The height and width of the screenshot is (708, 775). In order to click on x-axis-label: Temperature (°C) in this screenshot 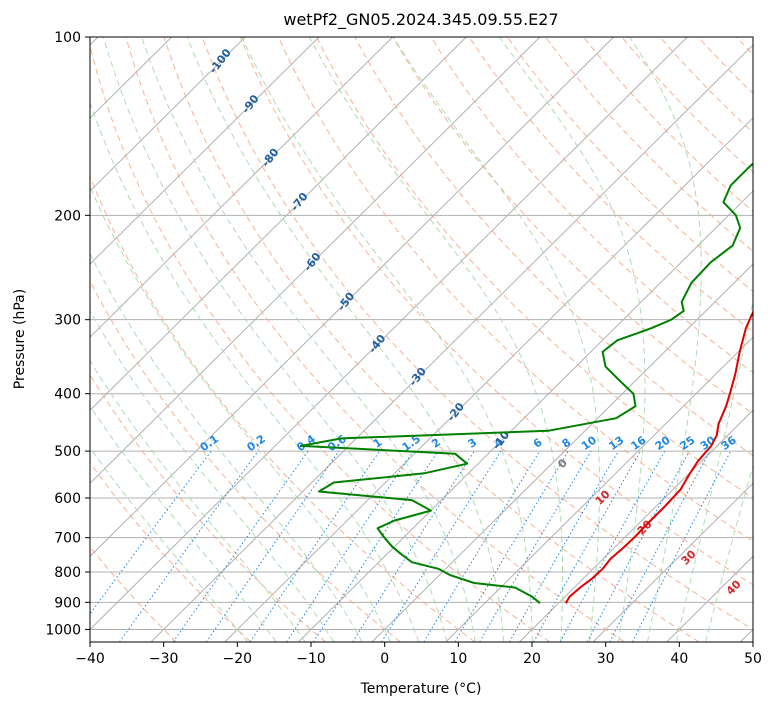, I will do `click(421, 689)`.